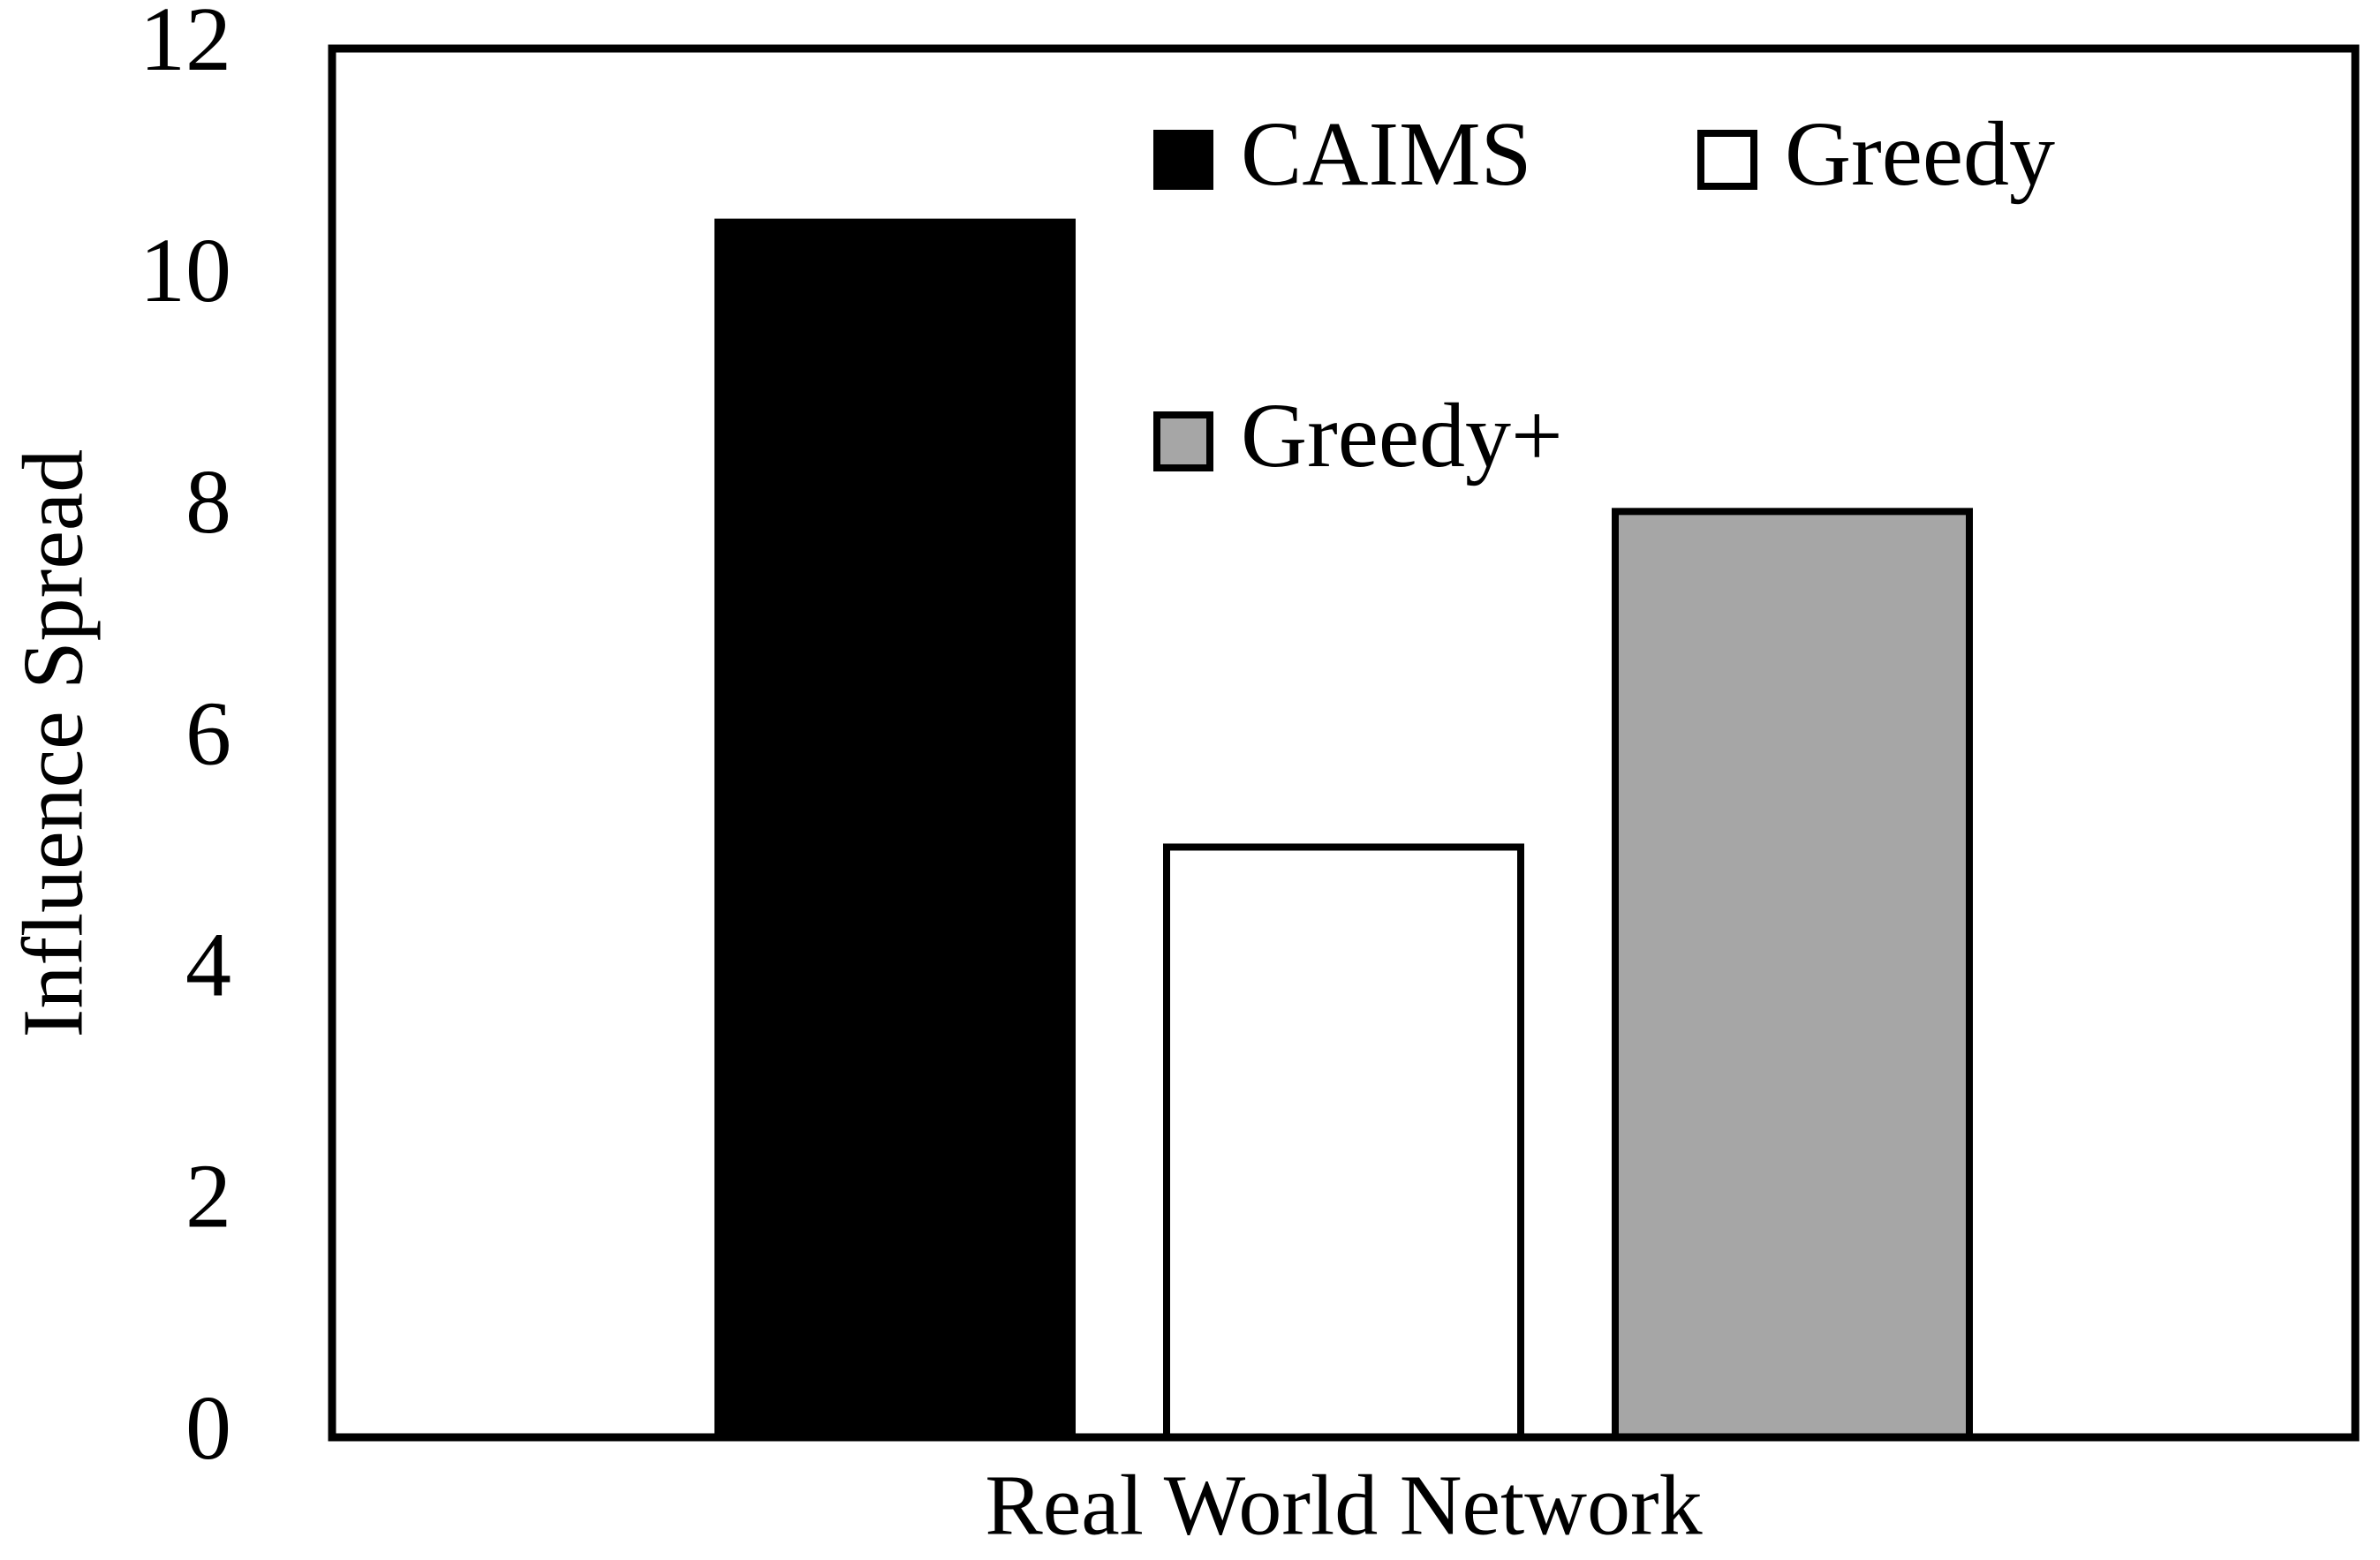 Image resolution: width=2380 pixels, height=1560 pixels. What do you see at coordinates (1402, 435) in the screenshot?
I see `legend-label: Greedy+` at bounding box center [1402, 435].